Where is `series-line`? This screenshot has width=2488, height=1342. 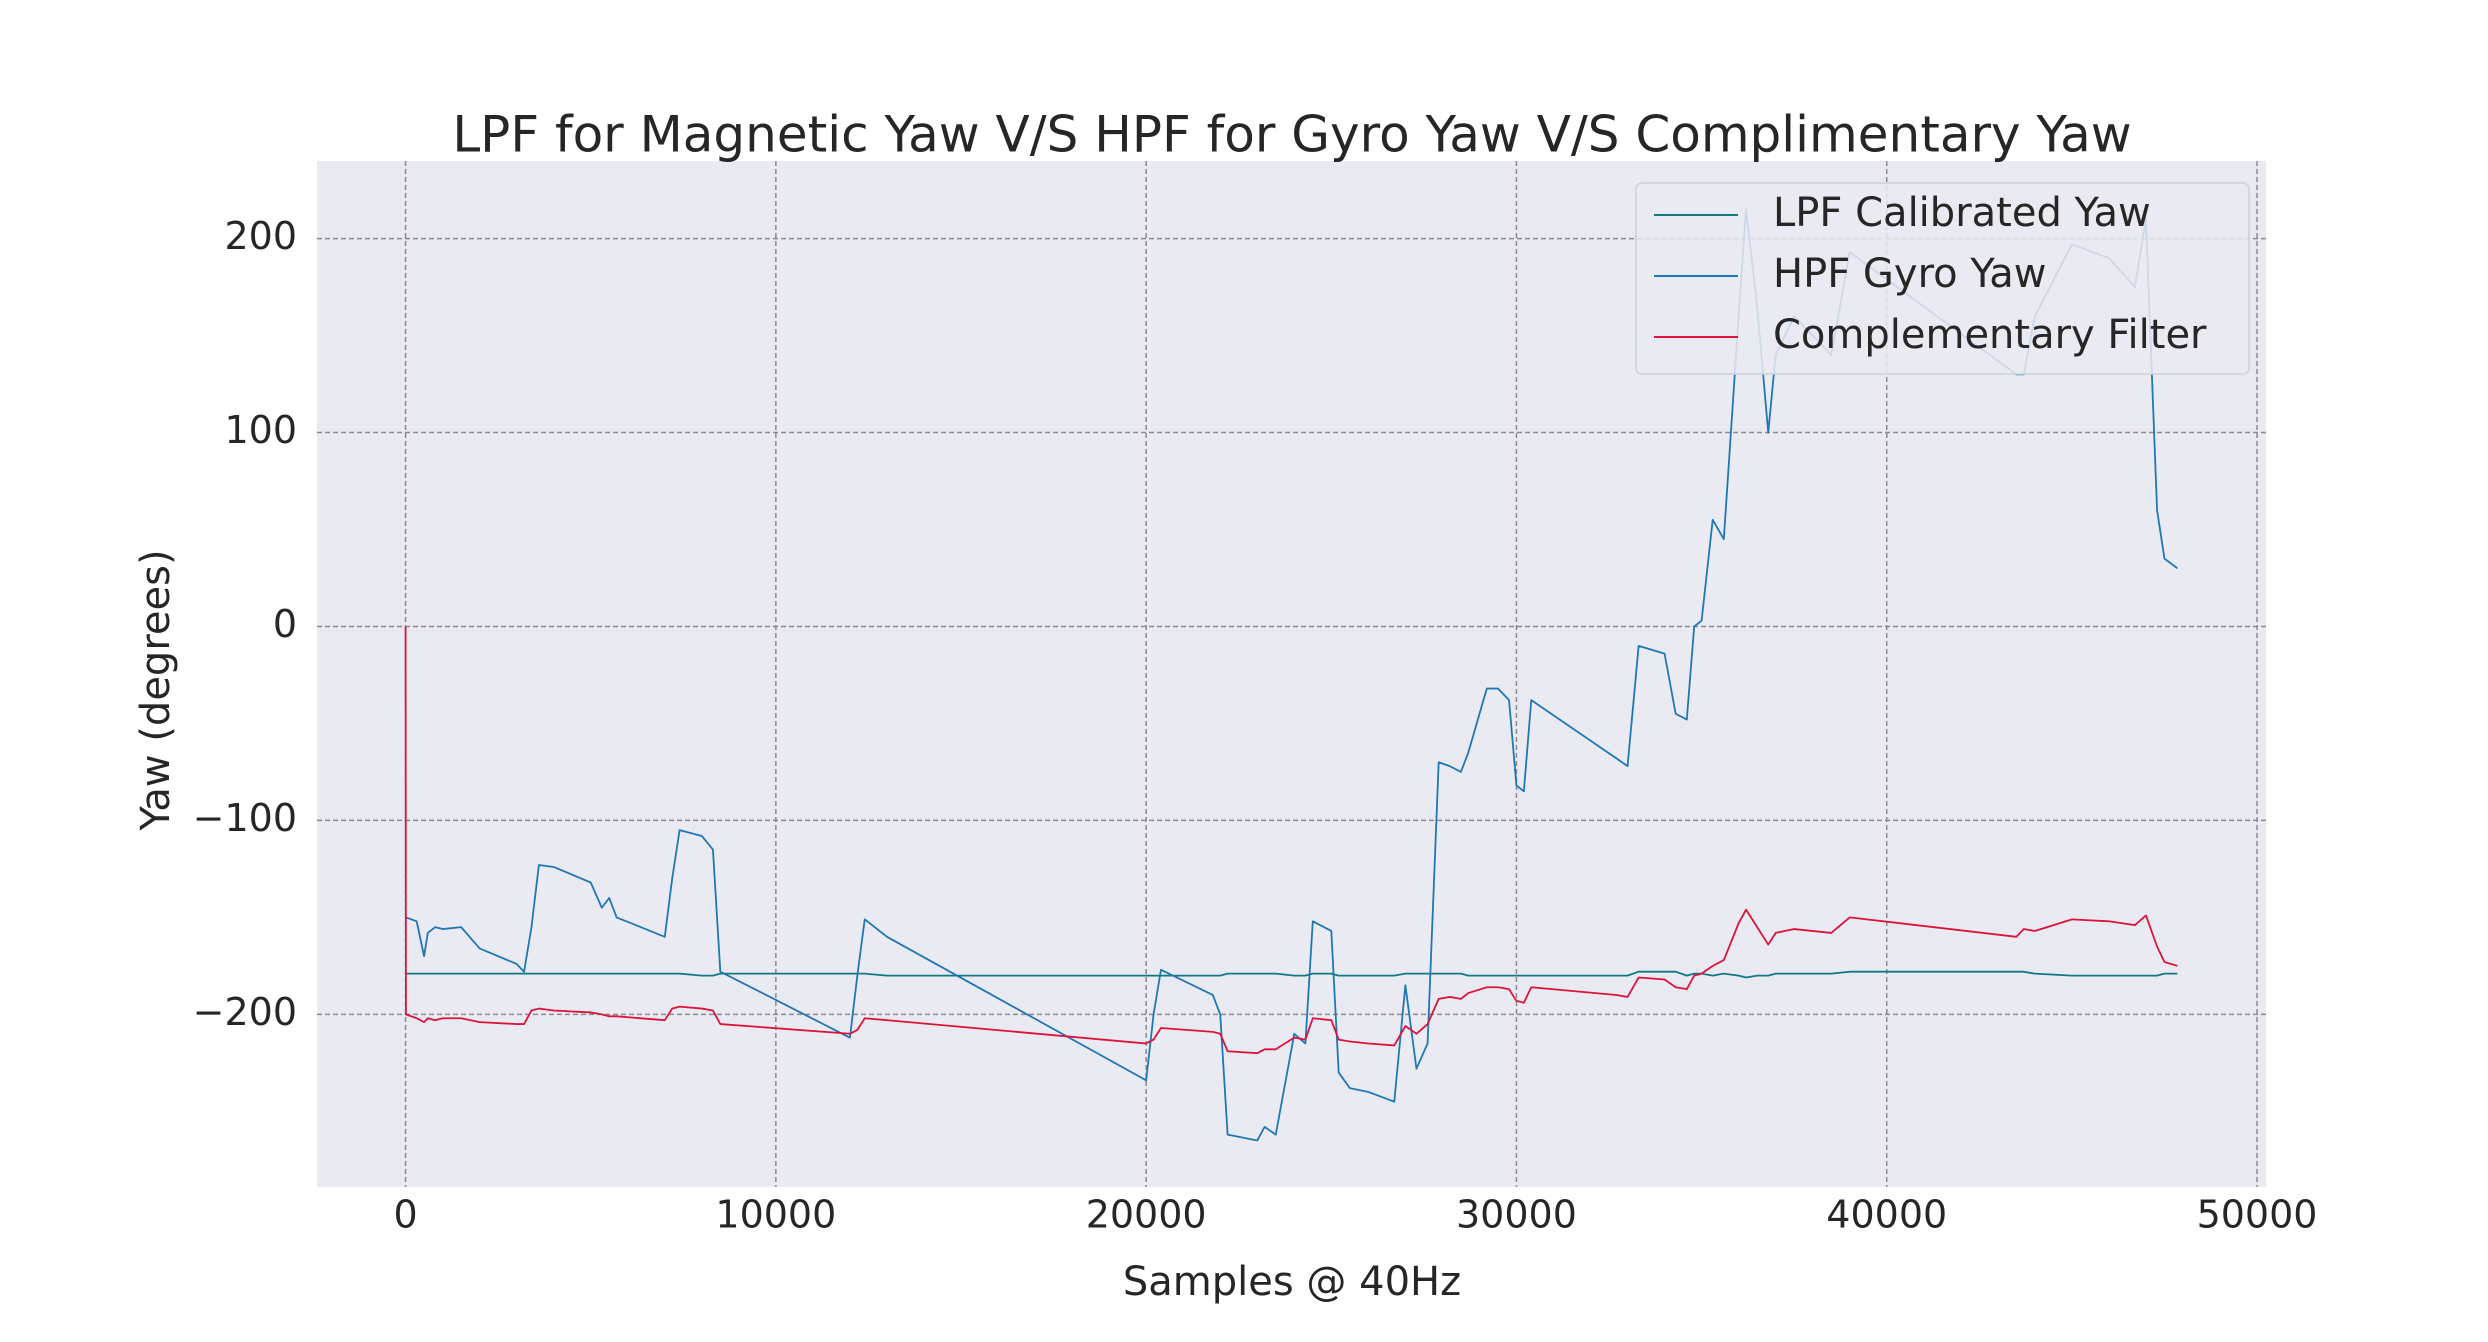
series-line is located at coordinates (1291, 974).